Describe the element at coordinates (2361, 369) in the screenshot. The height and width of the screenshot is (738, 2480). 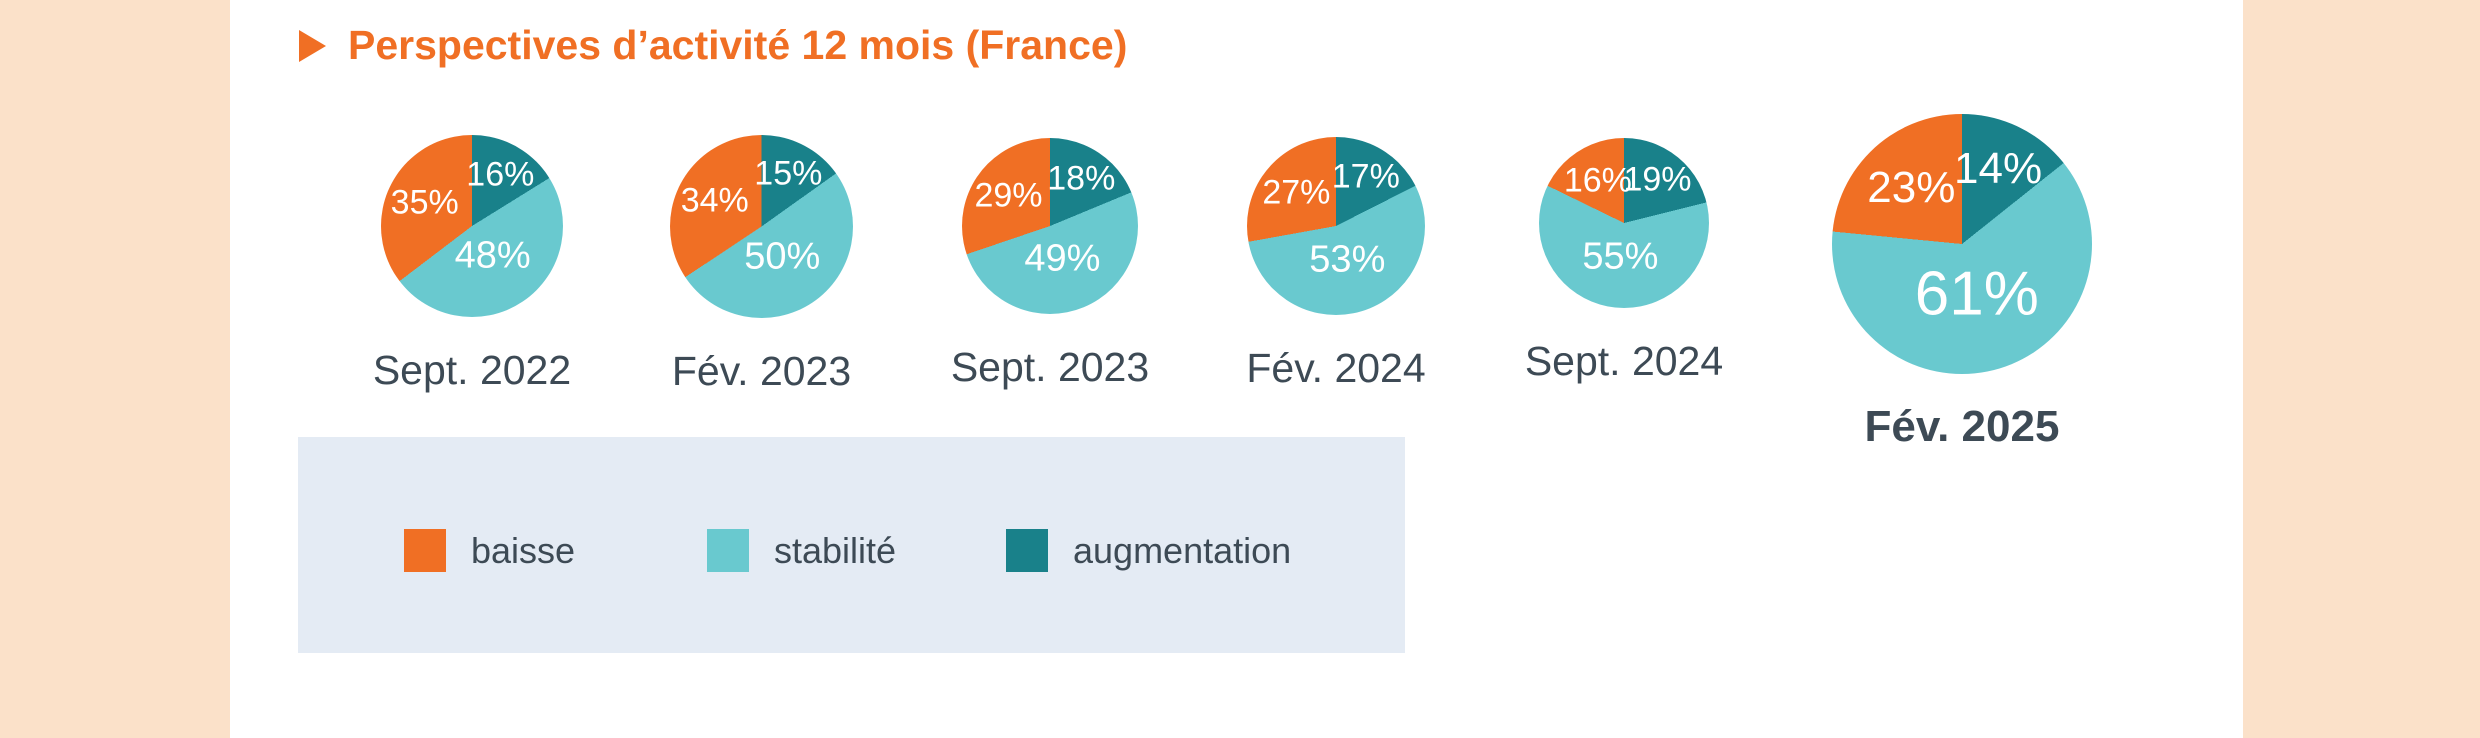
I see `right-margin-band` at that location.